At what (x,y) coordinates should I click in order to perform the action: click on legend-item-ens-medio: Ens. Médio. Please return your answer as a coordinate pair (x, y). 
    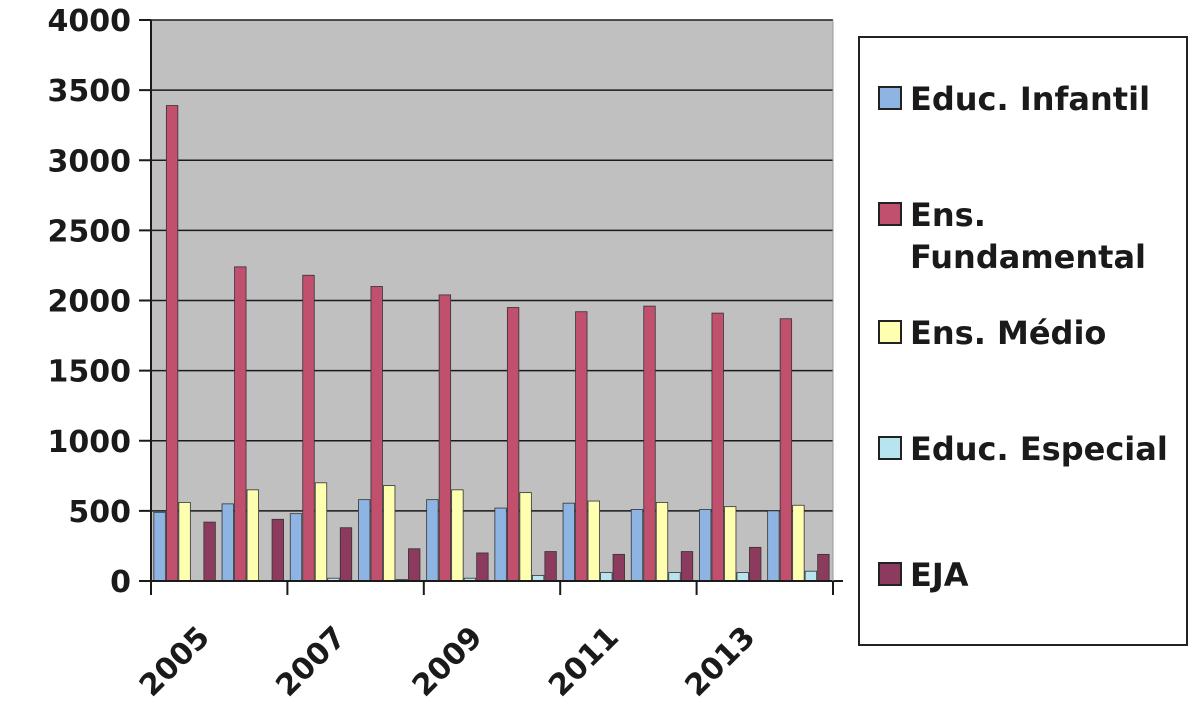
    Looking at the image, I should click on (1029, 333).